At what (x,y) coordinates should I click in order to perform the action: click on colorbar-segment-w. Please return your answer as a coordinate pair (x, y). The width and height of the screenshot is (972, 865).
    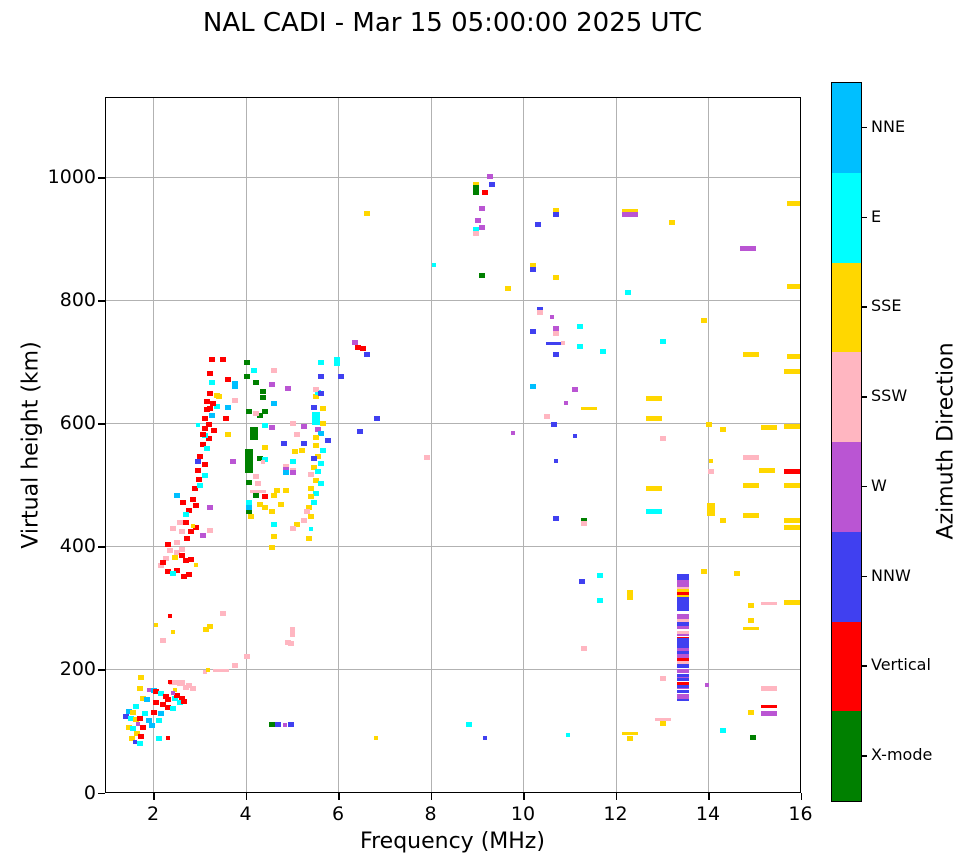
    Looking at the image, I should click on (846, 487).